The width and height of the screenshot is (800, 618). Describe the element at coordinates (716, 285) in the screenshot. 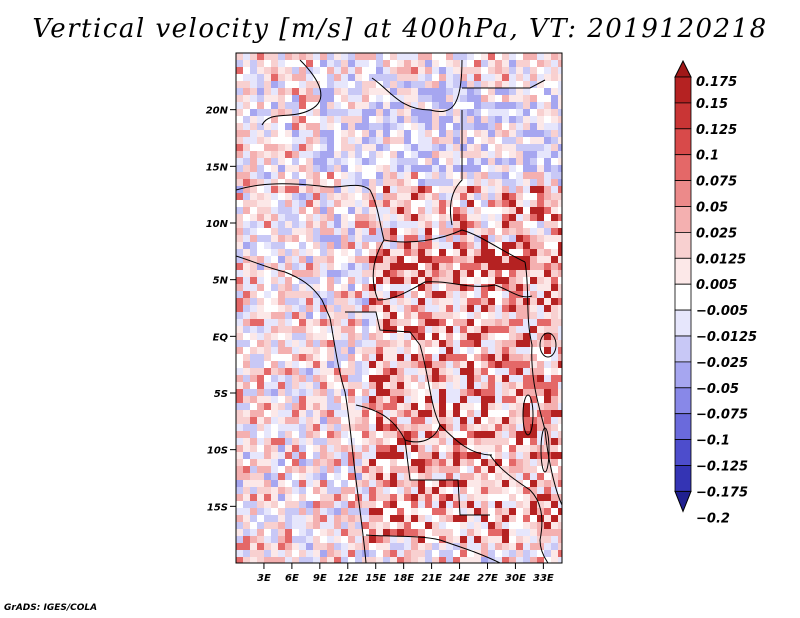

I see `colorbar-label: 0.005` at that location.